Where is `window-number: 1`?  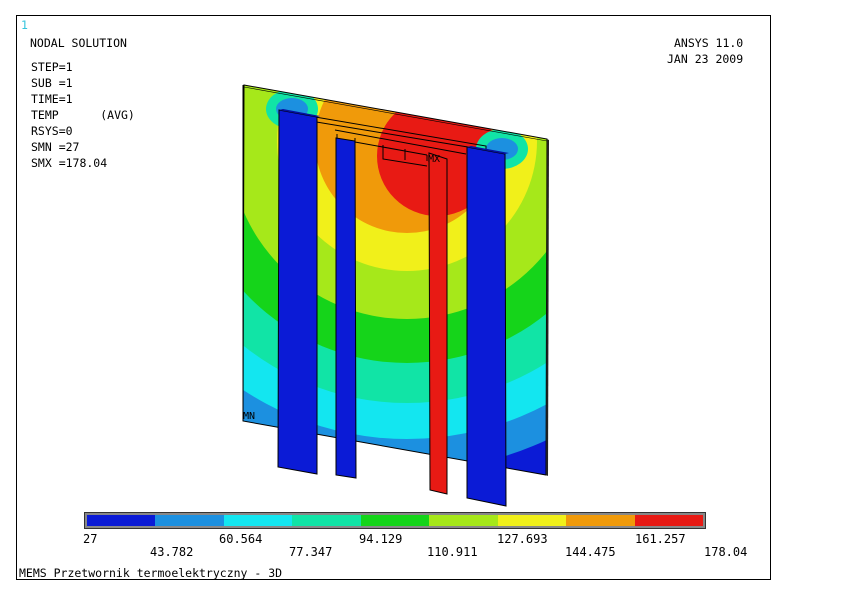
window-number: 1 is located at coordinates (24, 25).